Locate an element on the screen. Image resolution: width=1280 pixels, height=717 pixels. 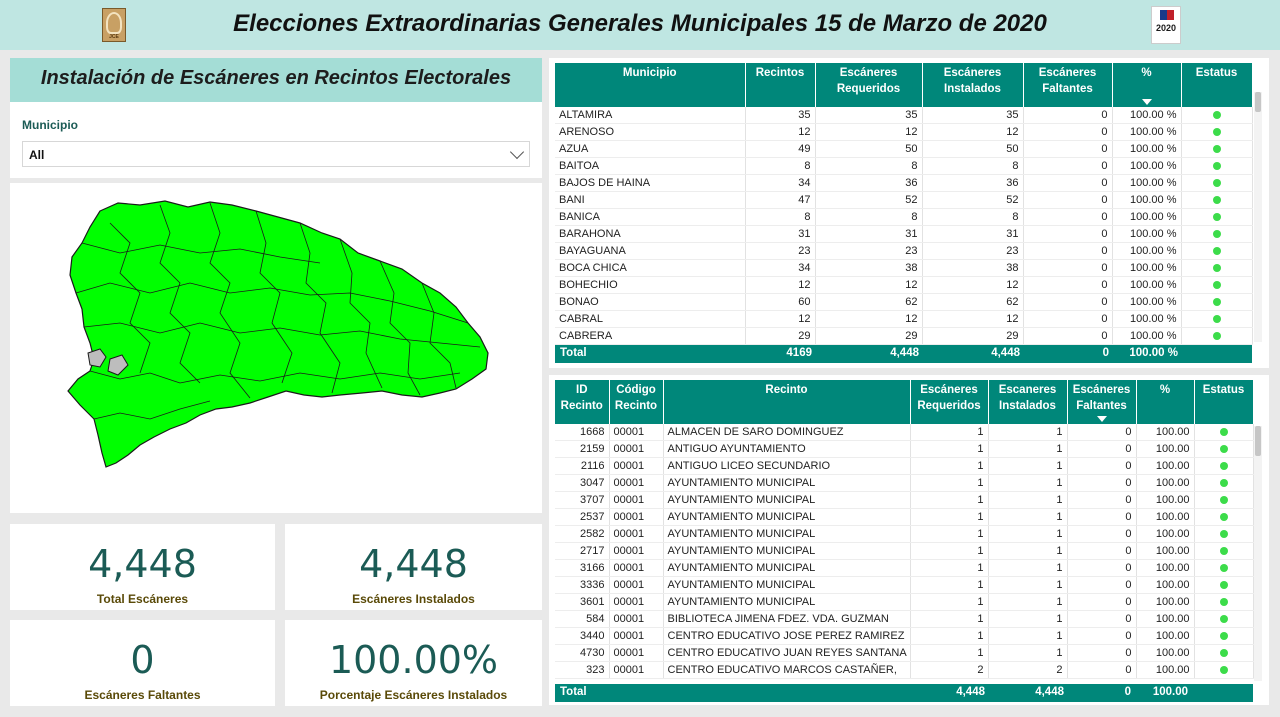
col-recintos: Recintos is located at coordinates (780, 85).